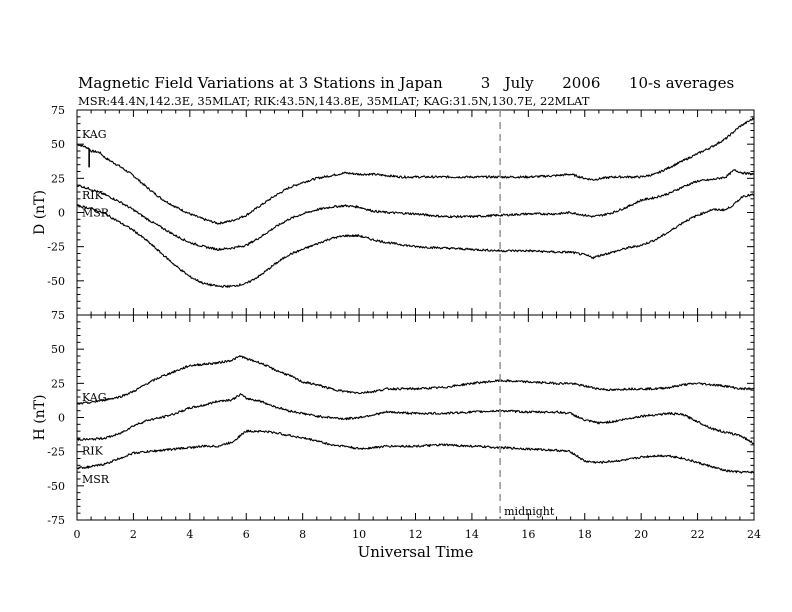 This screenshot has width=792, height=612. What do you see at coordinates (415, 380) in the screenshot?
I see `series-line-kag` at bounding box center [415, 380].